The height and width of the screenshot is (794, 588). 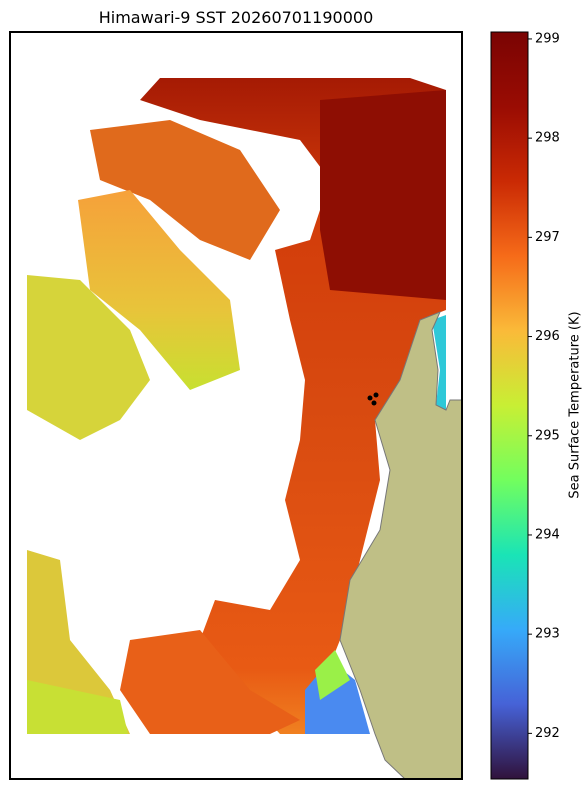 What do you see at coordinates (88, 357) in the screenshot?
I see `sst-west2` at bounding box center [88, 357].